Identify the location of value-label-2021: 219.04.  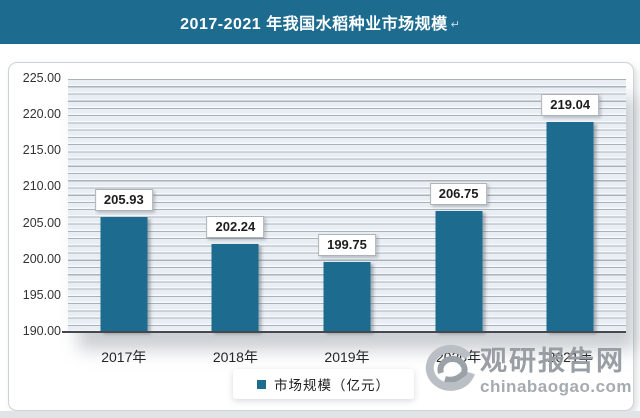
(570, 105).